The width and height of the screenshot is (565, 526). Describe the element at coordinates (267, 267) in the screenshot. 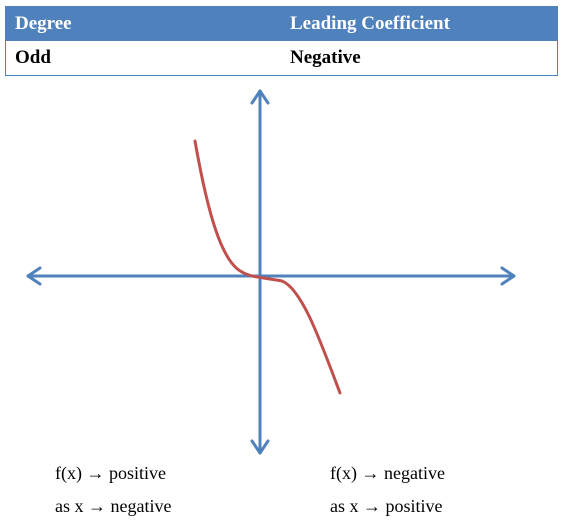

I see `cubic-curve` at that location.